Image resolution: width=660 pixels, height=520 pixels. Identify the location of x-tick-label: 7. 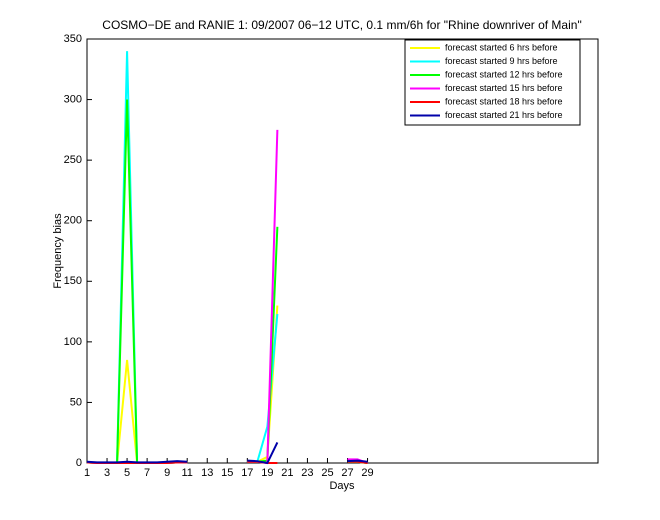
(147, 473).